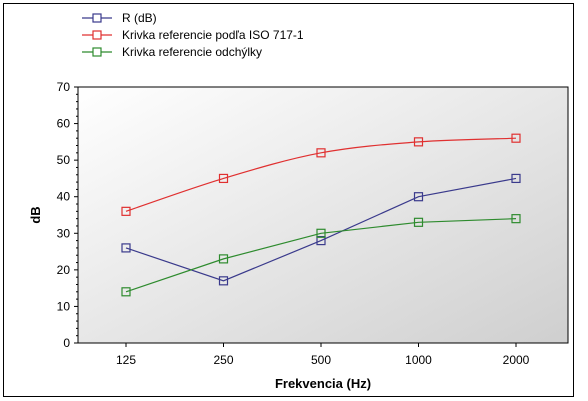 This screenshot has width=588, height=401. What do you see at coordinates (64, 270) in the screenshot?
I see `y-tick-label: 20` at bounding box center [64, 270].